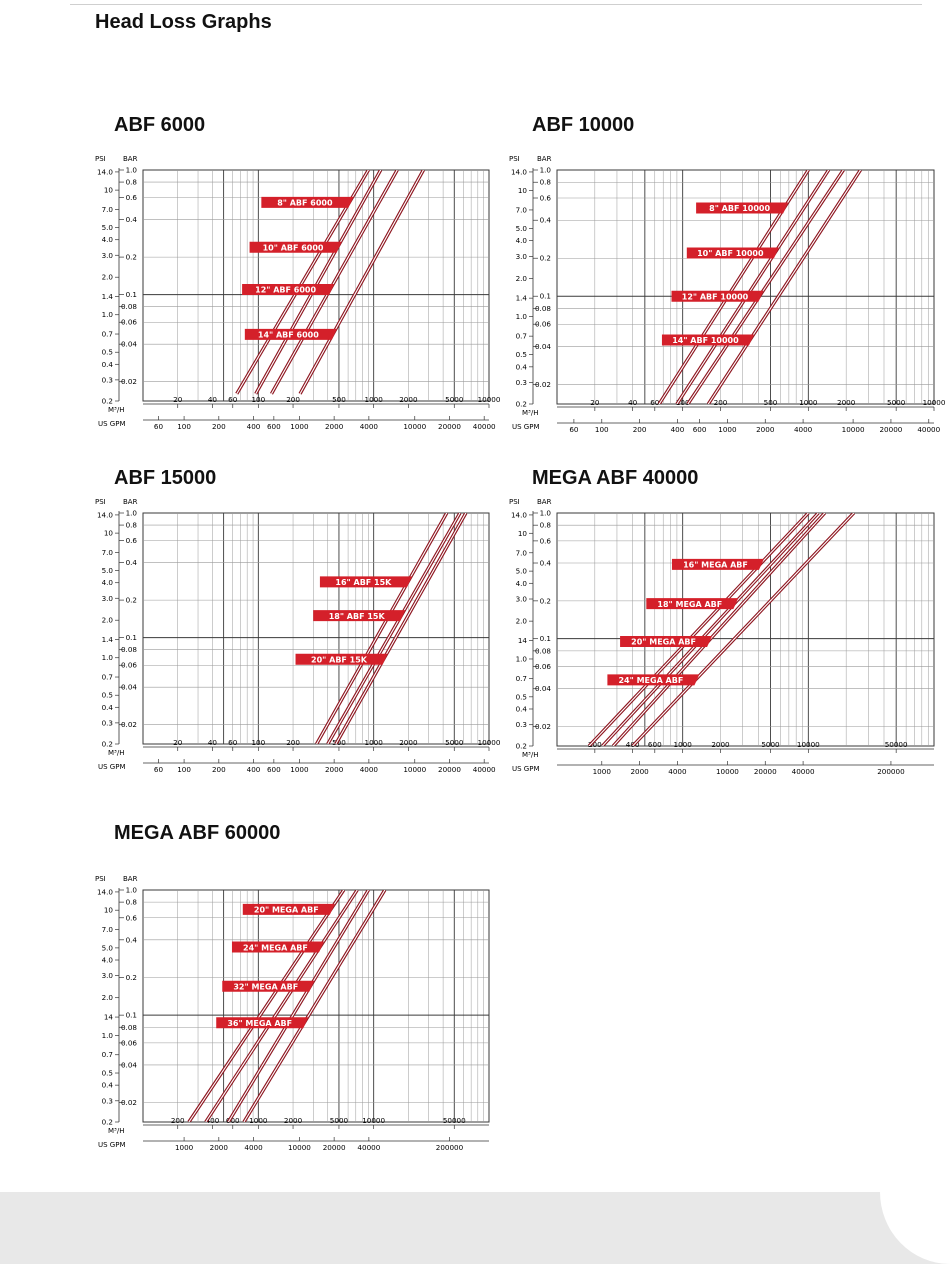  I want to click on chart2-series-label: 20" ABF 15K, so click(339, 659).